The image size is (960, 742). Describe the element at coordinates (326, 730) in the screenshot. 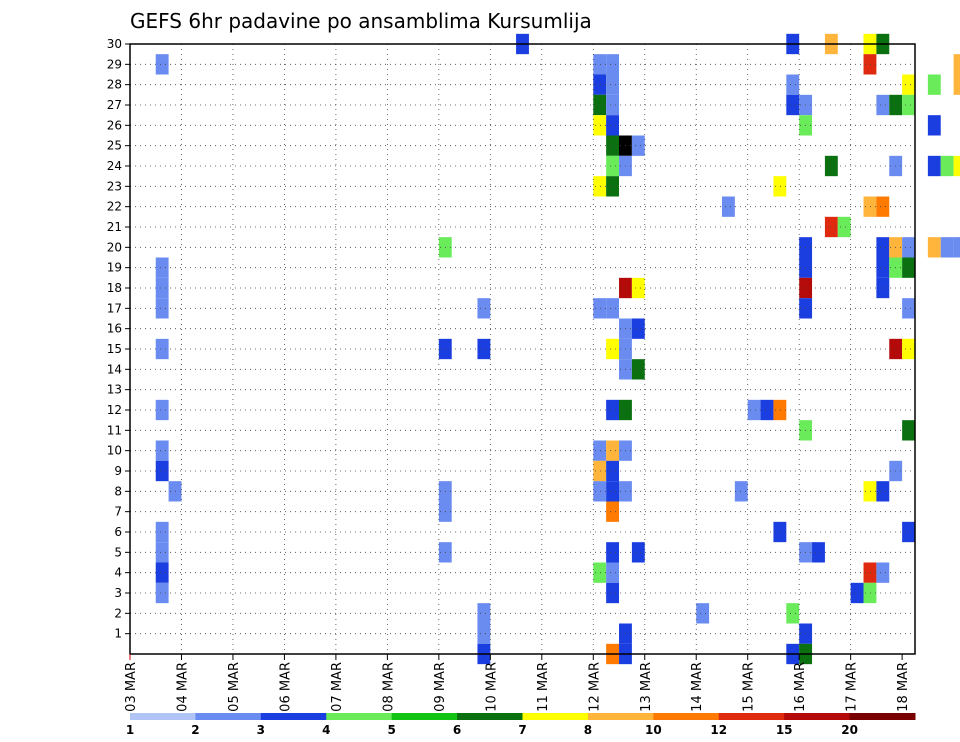

I see `legend-label: 4` at that location.